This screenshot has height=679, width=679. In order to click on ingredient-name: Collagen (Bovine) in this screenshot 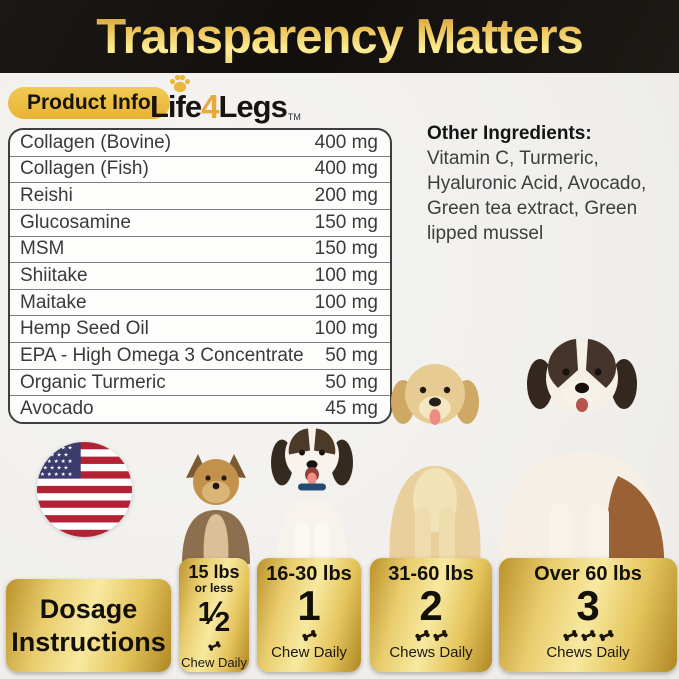, I will do `click(96, 142)`.